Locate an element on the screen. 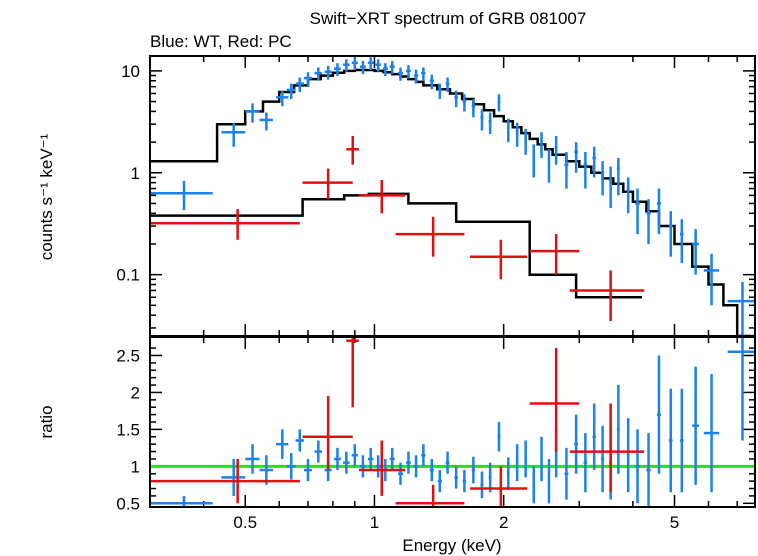 The width and height of the screenshot is (758, 556). bottom-ylabel: ratio is located at coordinates (46, 421).